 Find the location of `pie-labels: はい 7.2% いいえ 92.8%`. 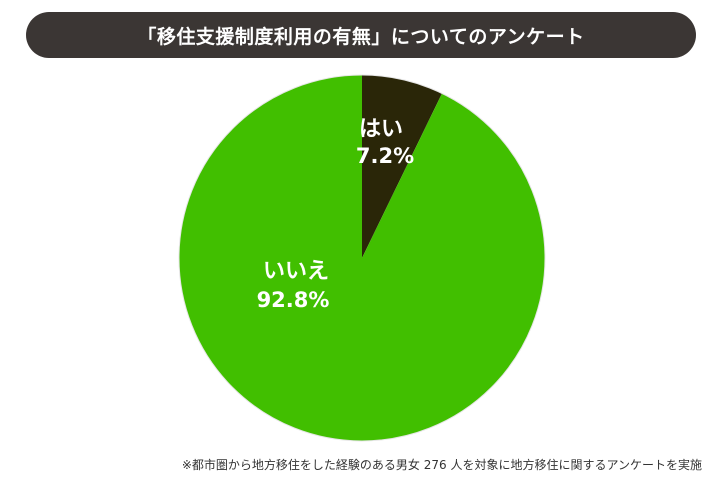

pie-labels: はい 7.2% いいえ 92.8% is located at coordinates (336, 214).